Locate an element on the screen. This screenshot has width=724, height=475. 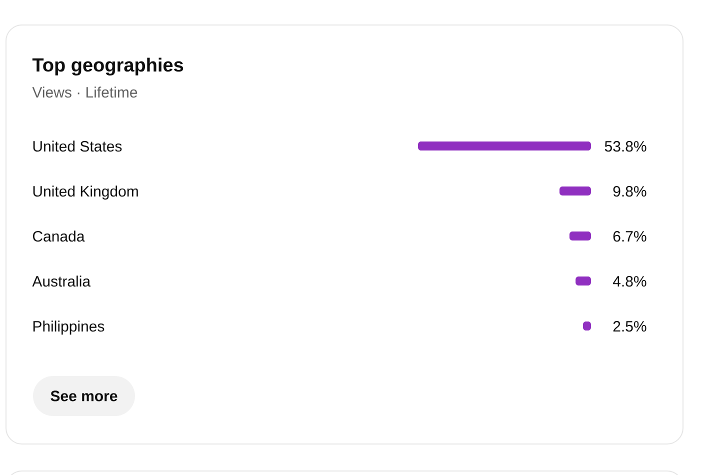
y-tick-label: United Kingdom is located at coordinates (85, 193).